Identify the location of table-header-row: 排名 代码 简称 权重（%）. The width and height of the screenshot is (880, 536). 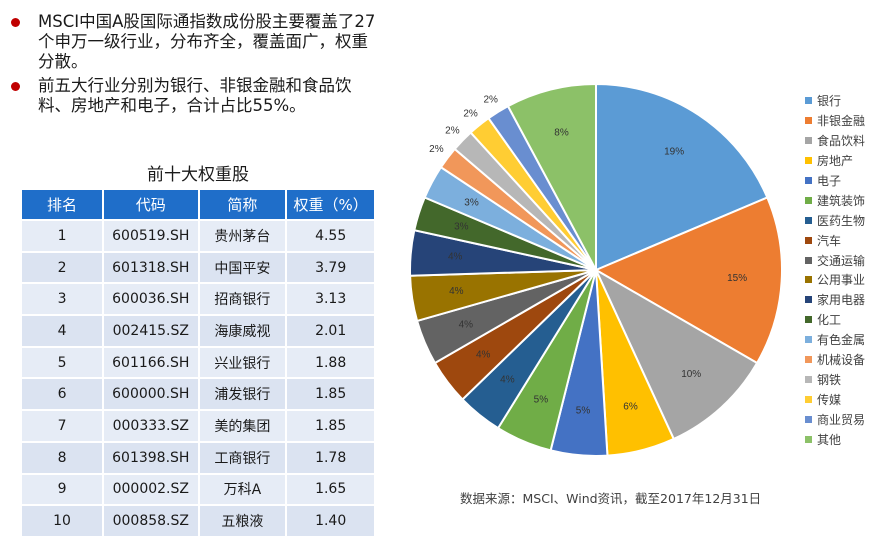
(198, 205).